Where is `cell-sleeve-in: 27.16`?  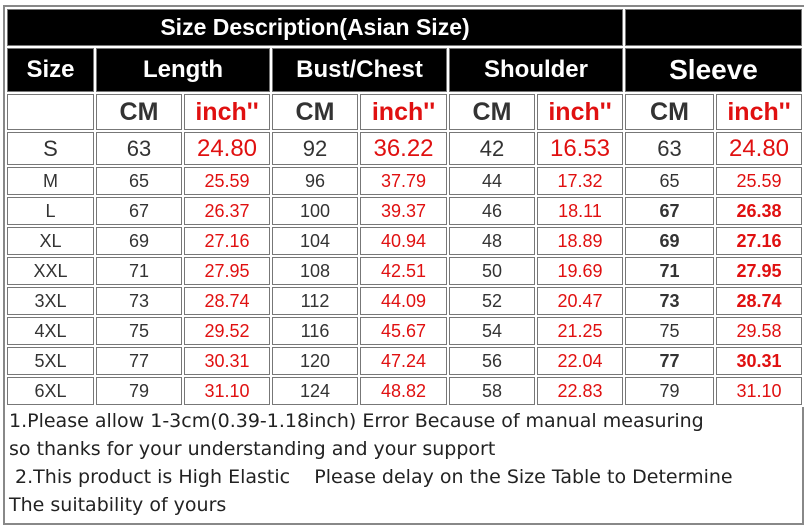
cell-sleeve-in: 27.16 is located at coordinates (759, 241).